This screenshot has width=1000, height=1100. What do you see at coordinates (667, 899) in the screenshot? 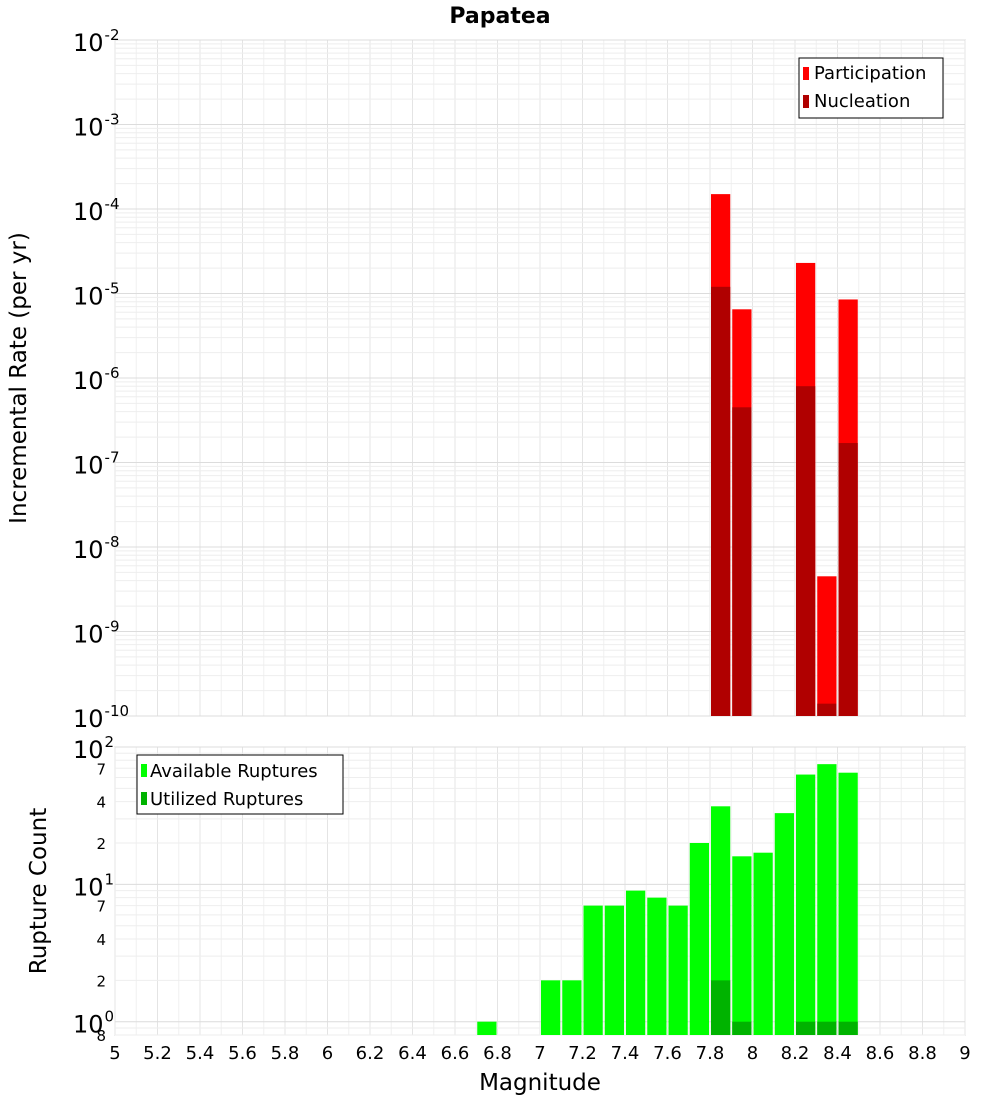
I see `bottom-bars` at bounding box center [667, 899].